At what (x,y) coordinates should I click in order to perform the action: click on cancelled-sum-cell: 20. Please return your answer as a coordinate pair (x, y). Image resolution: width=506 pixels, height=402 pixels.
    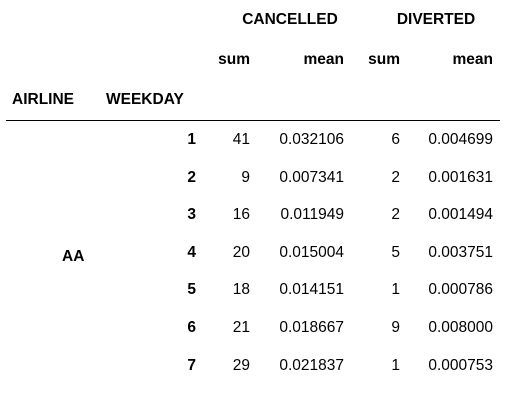
    Looking at the image, I should click on (241, 252).